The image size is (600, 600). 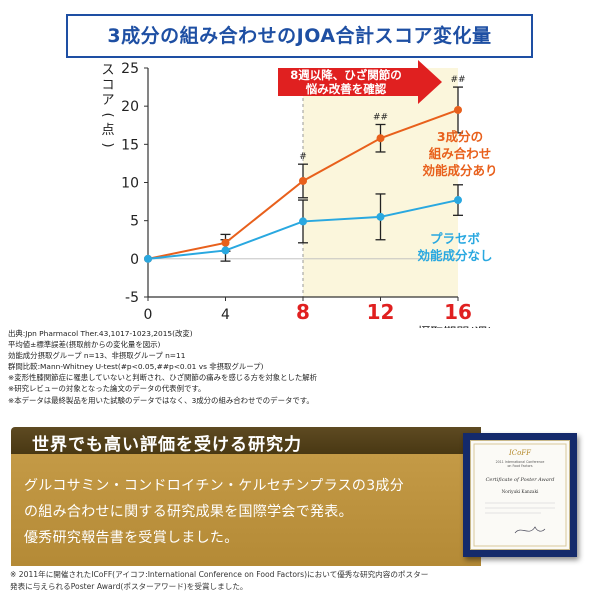 What do you see at coordinates (134, 260) in the screenshot?
I see `y-tick-label: 0` at bounding box center [134, 260].